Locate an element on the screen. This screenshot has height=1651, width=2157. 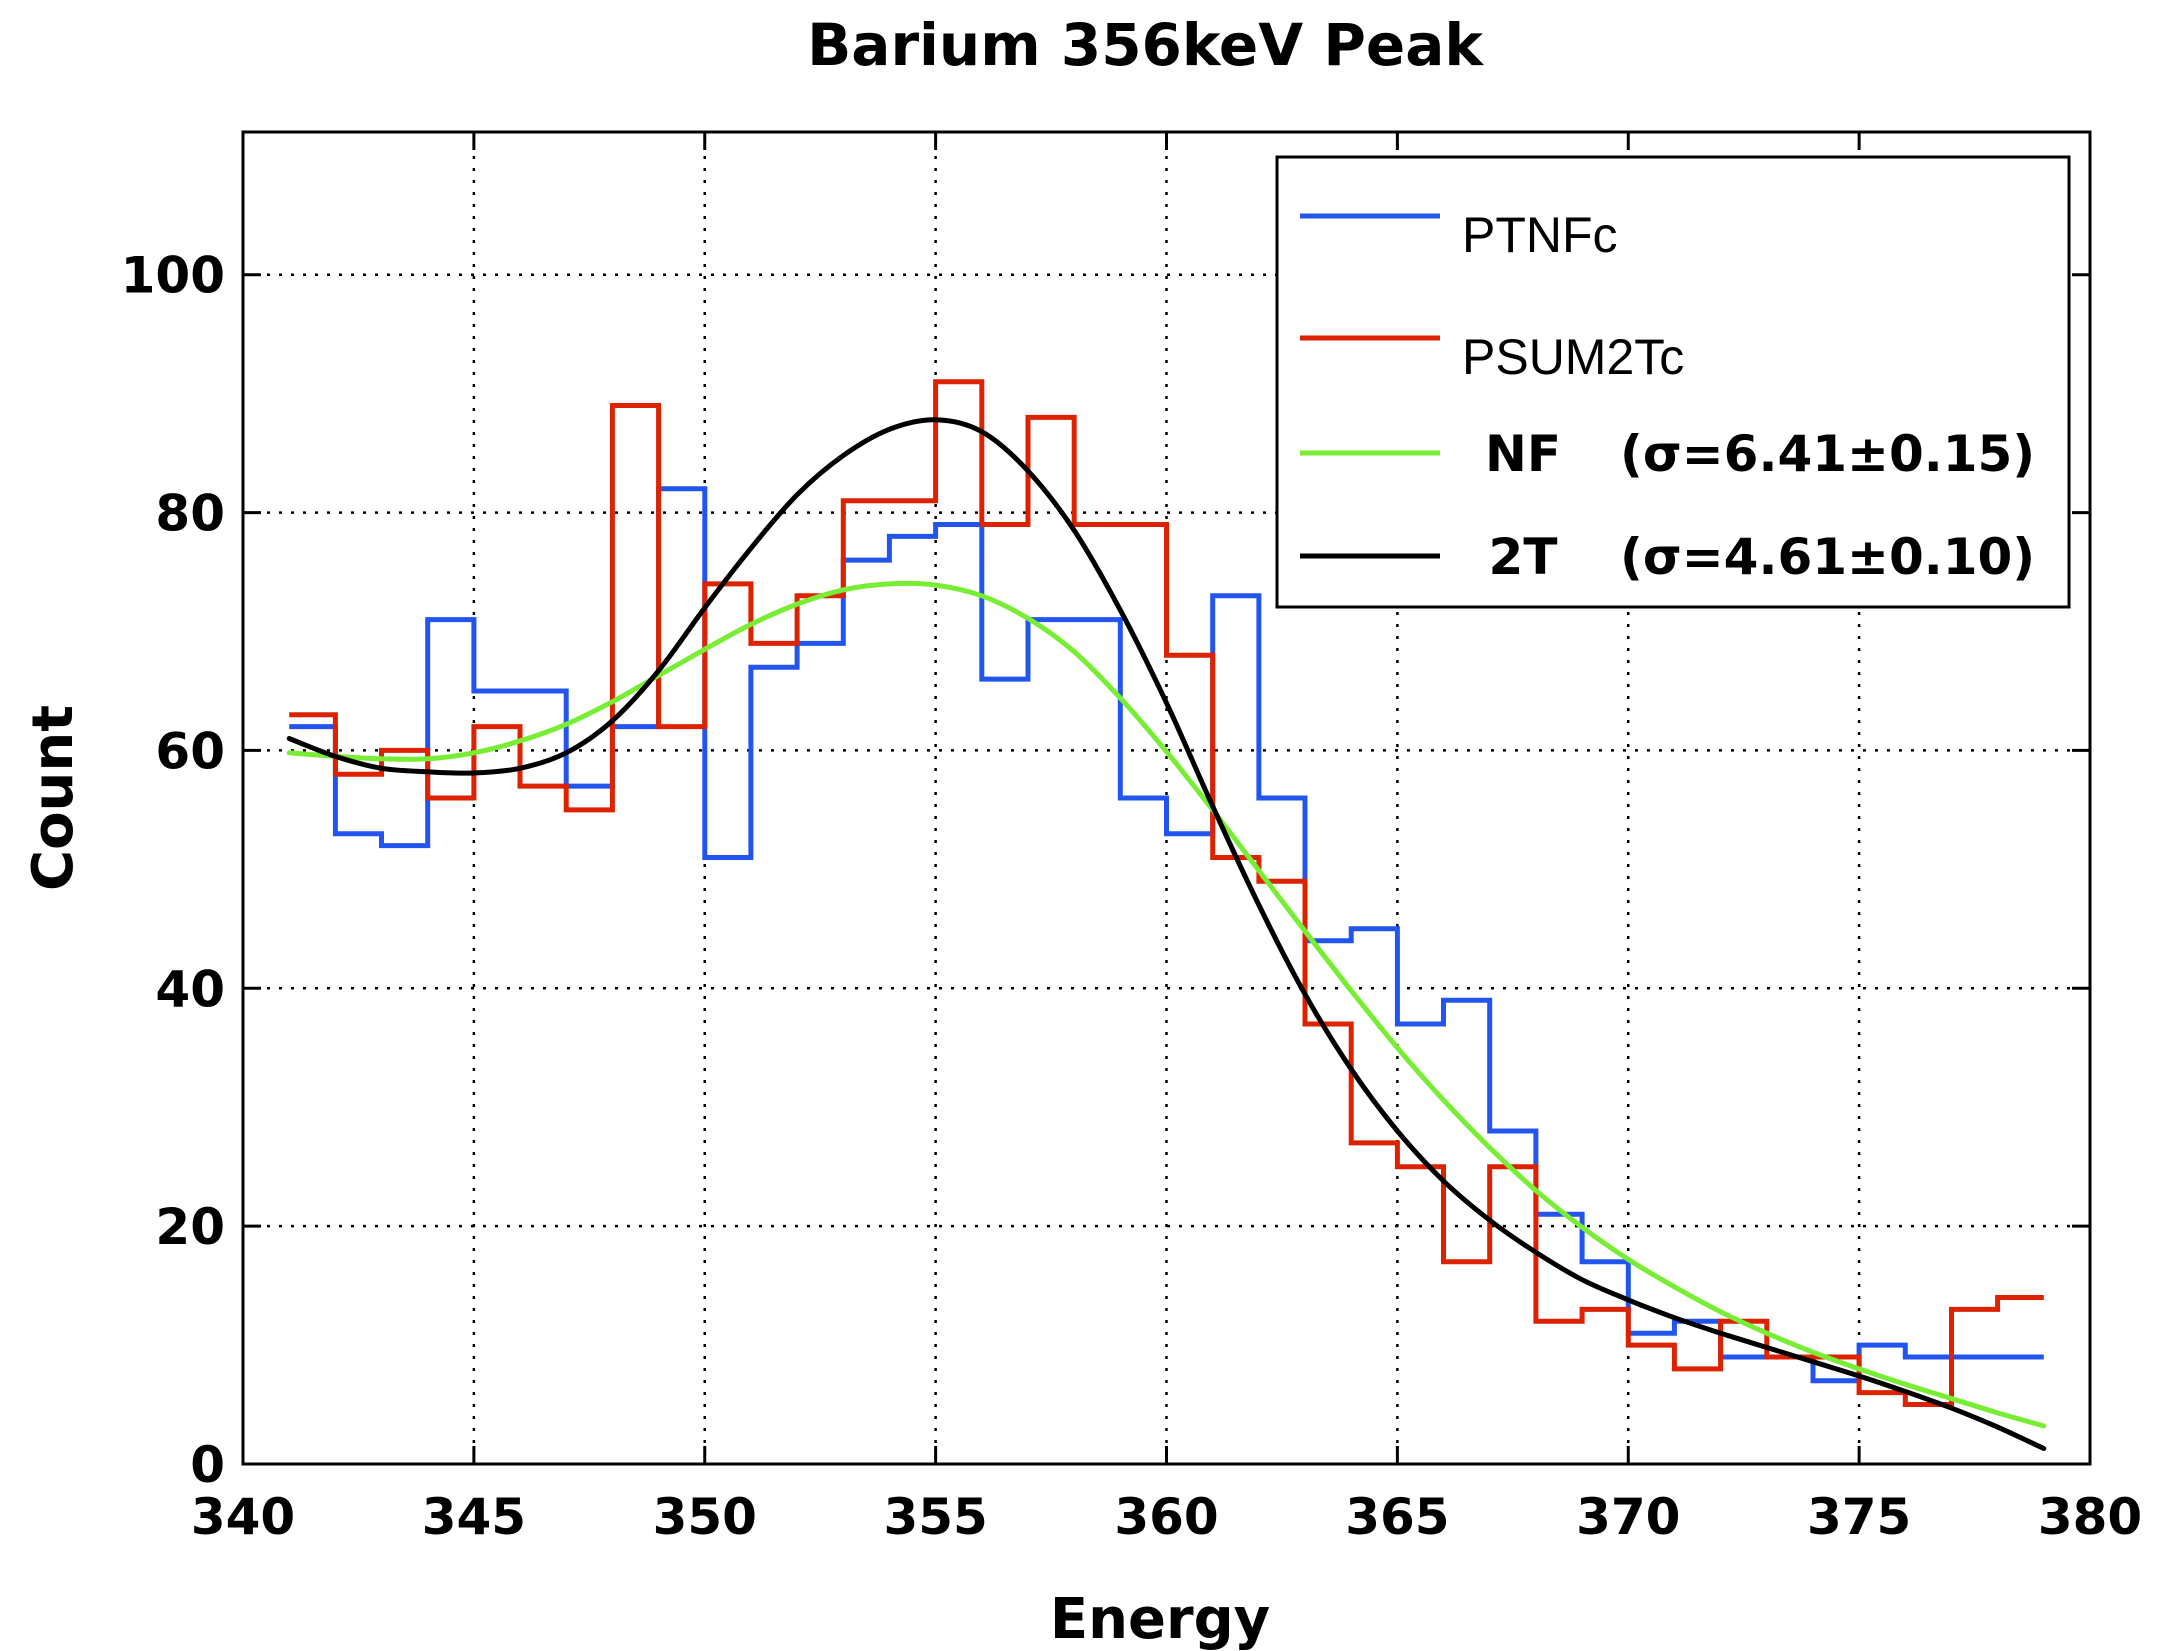
legend-label-ptnfc: PTNFc is located at coordinates (1540, 235).